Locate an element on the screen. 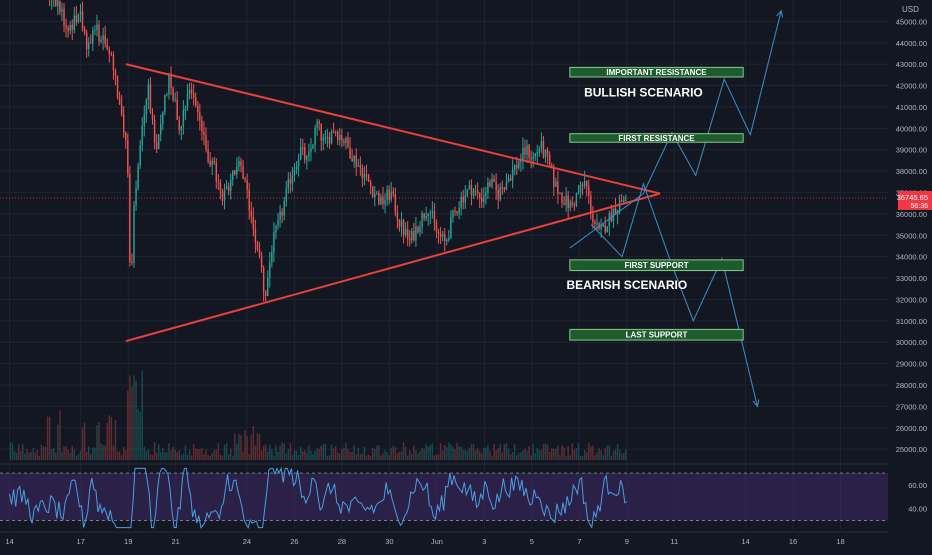 Image resolution: width=932 pixels, height=555 pixels. zone-first-resistance is located at coordinates (656, 138).